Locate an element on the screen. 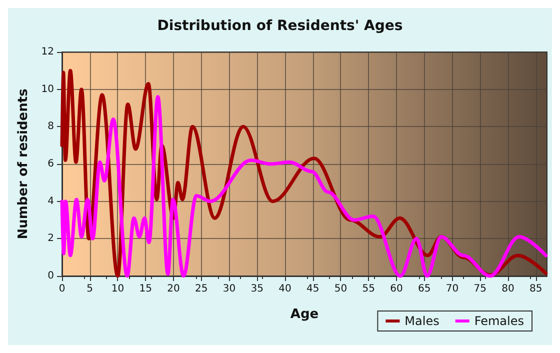 The height and width of the screenshot is (353, 560). y-axis-title: Number of residents is located at coordinates (23, 164).